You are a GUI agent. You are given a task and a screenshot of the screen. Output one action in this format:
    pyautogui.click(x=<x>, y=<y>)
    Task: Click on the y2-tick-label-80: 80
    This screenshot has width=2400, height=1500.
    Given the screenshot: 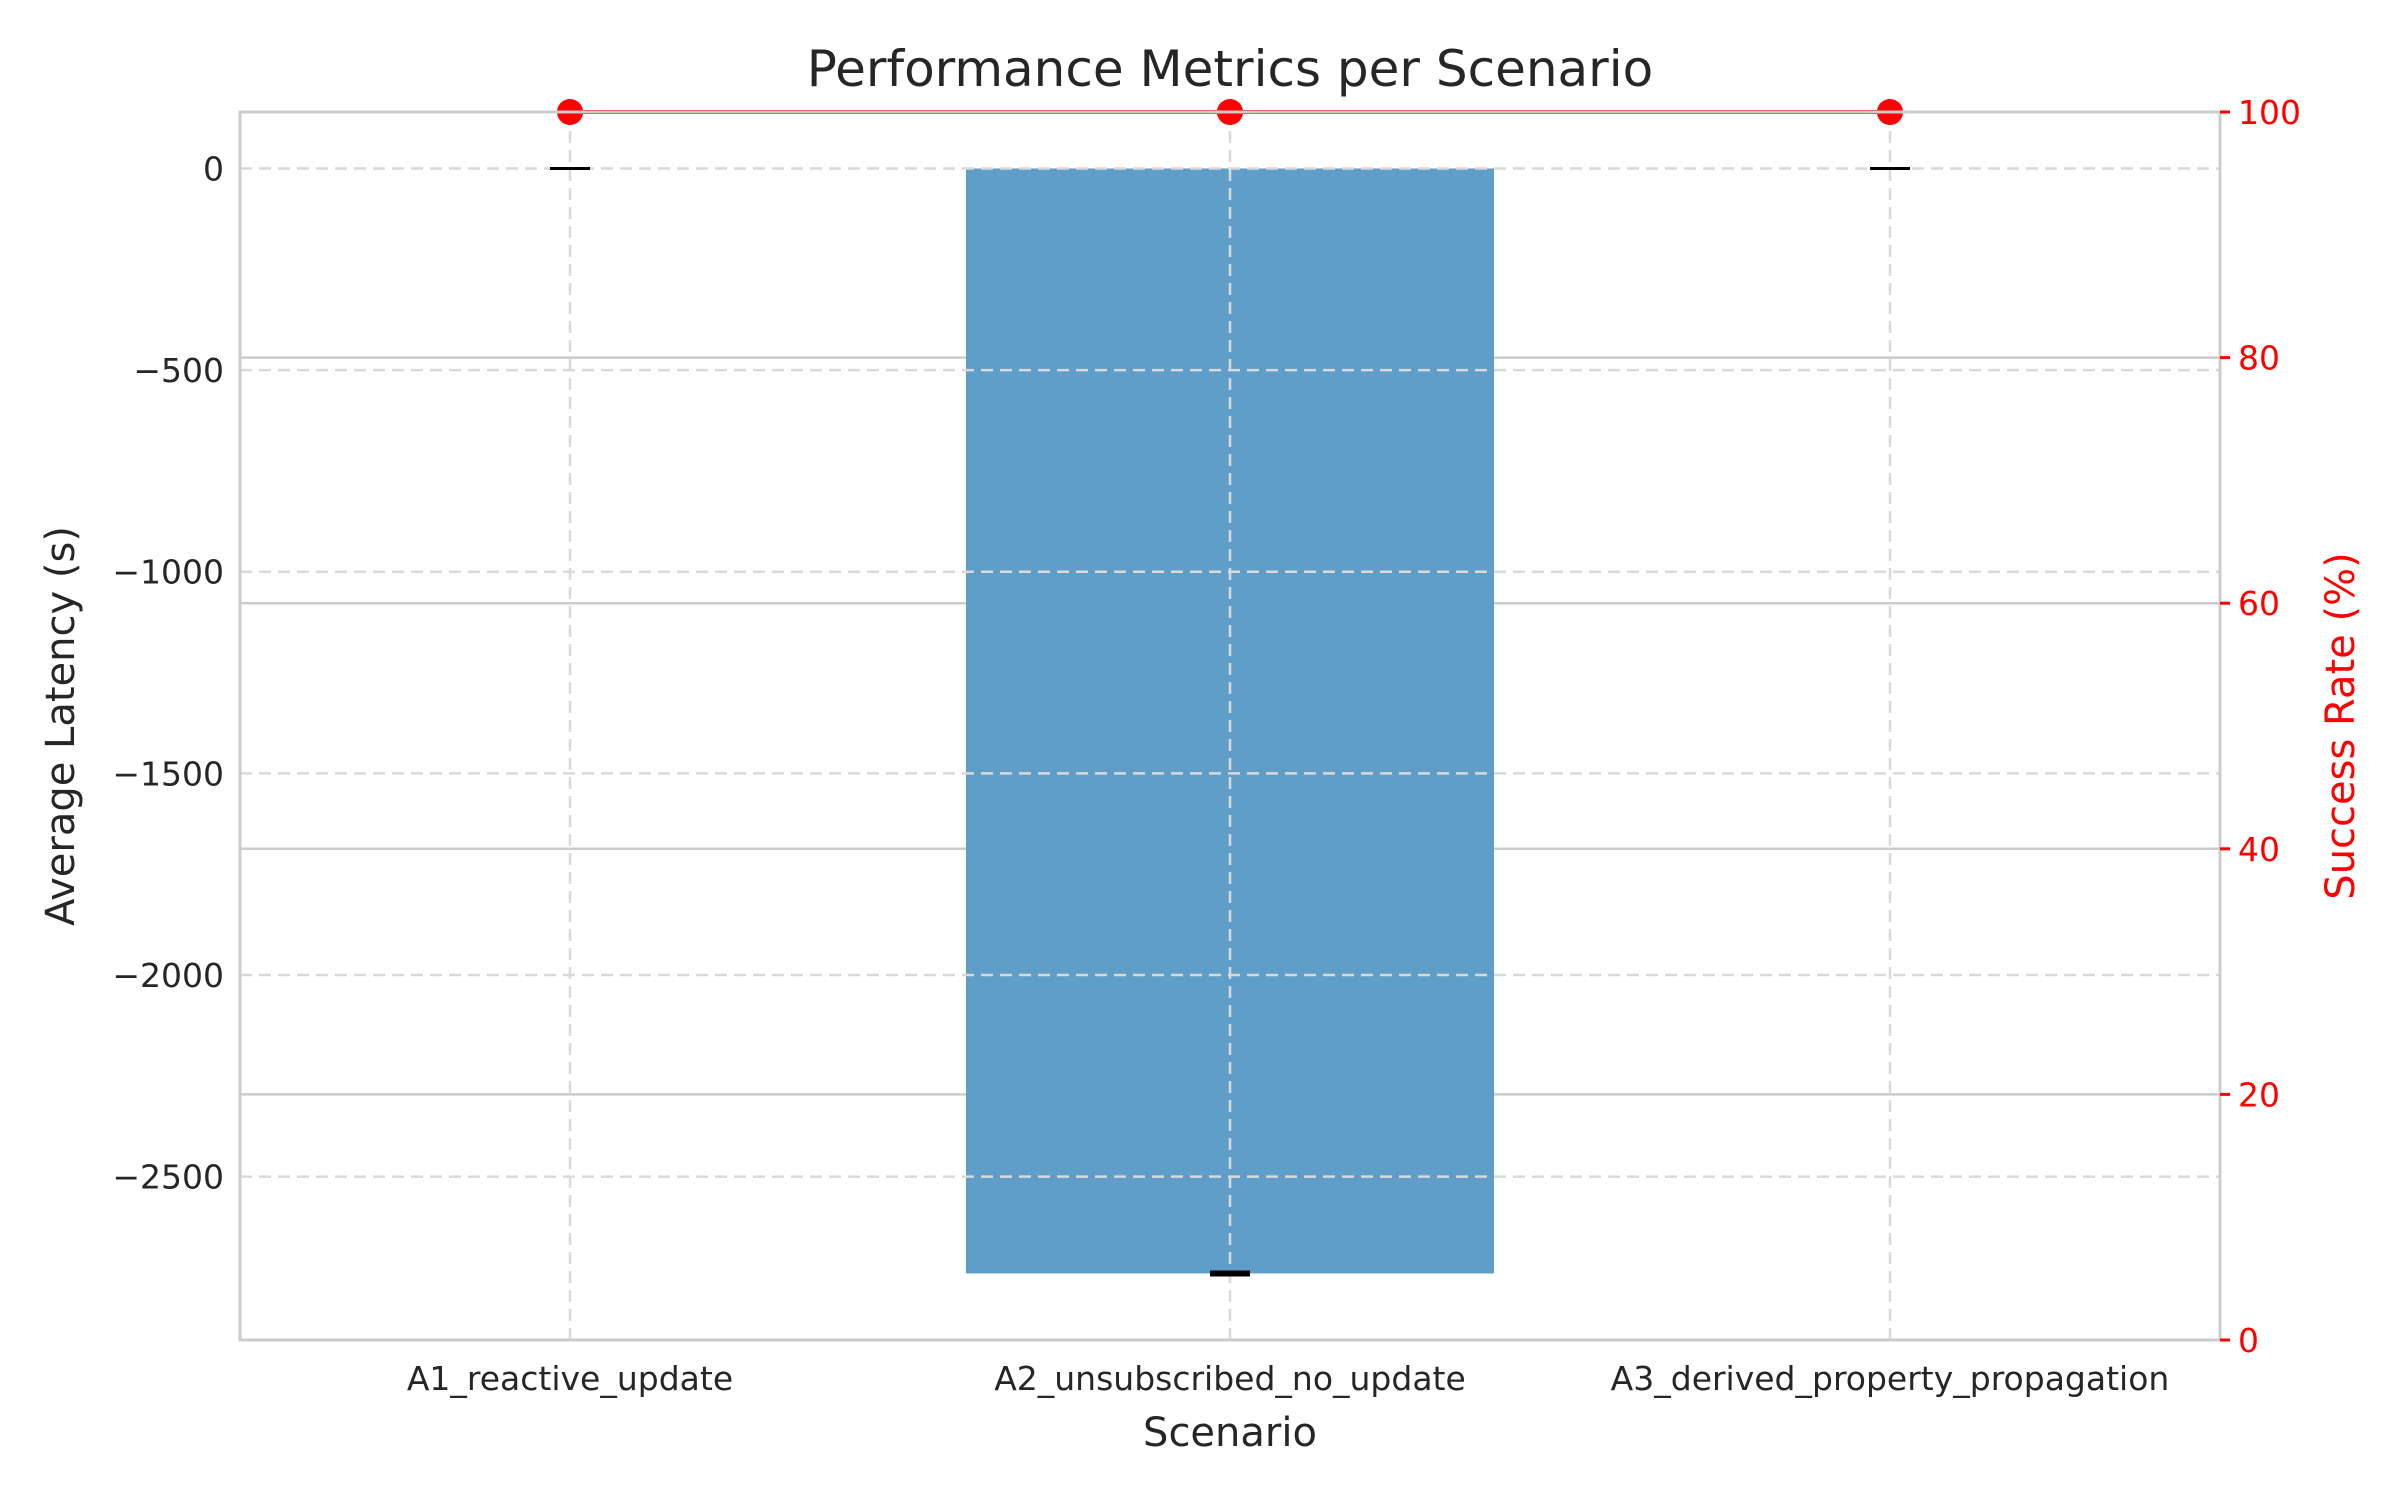 What is the action you would take?
    pyautogui.click(x=2259, y=358)
    